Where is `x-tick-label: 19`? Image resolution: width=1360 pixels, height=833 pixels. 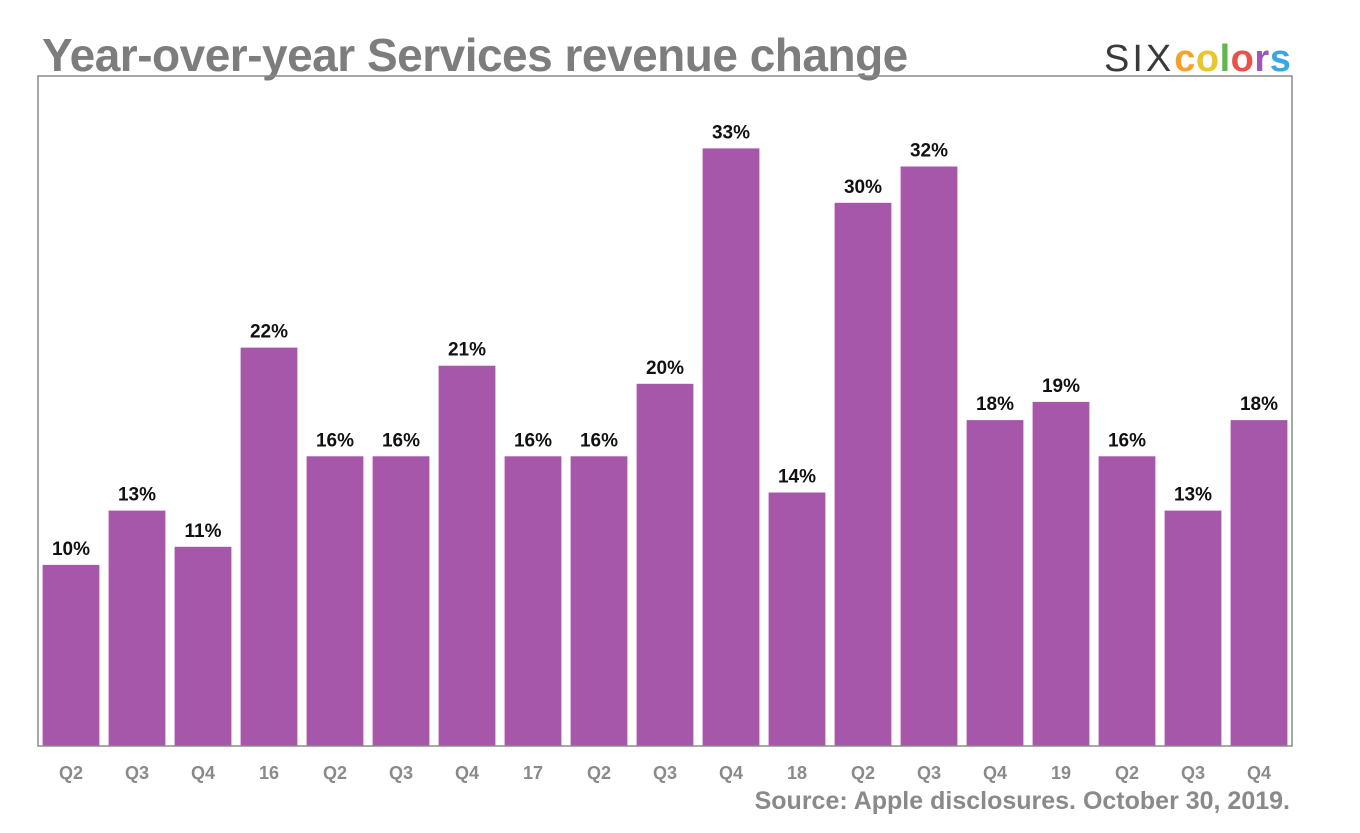
x-tick-label: 19 is located at coordinates (1061, 773).